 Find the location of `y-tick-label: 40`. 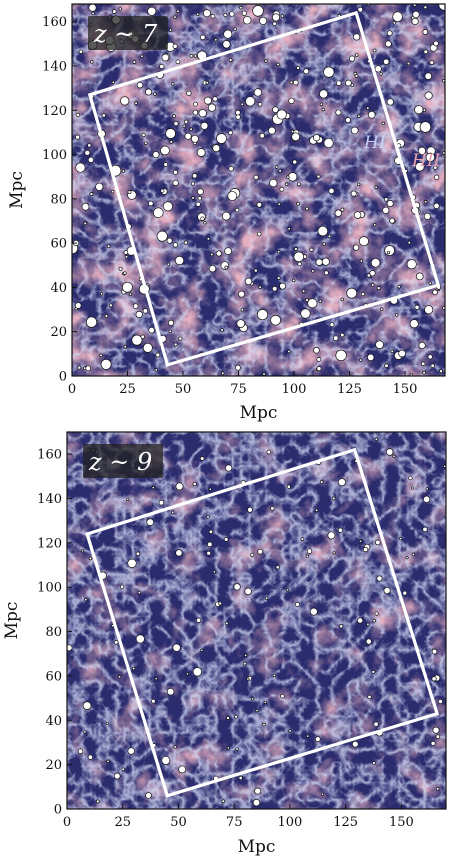

y-tick-label: 40 is located at coordinates (53, 721).